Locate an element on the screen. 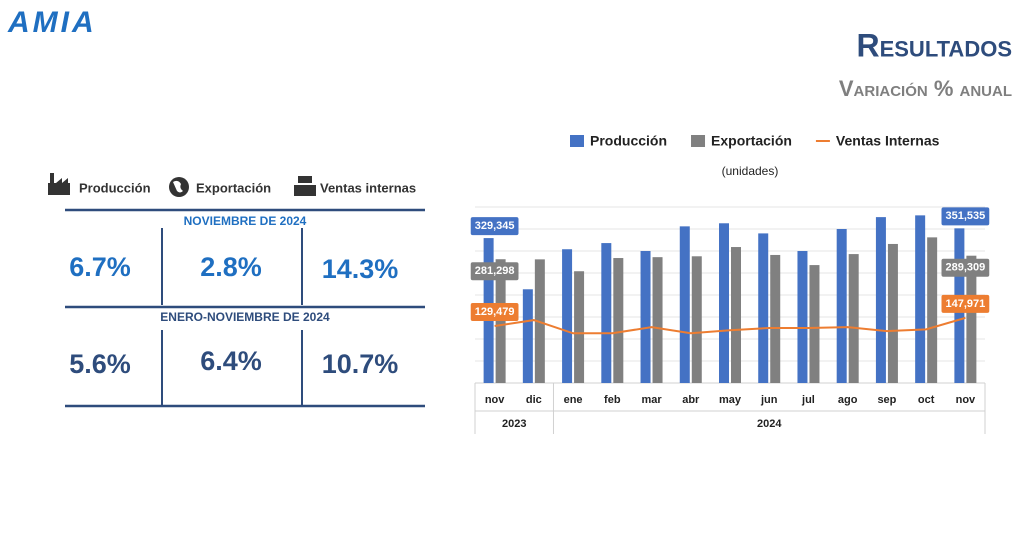  cell-value: 5.6% is located at coordinates (100, 364).